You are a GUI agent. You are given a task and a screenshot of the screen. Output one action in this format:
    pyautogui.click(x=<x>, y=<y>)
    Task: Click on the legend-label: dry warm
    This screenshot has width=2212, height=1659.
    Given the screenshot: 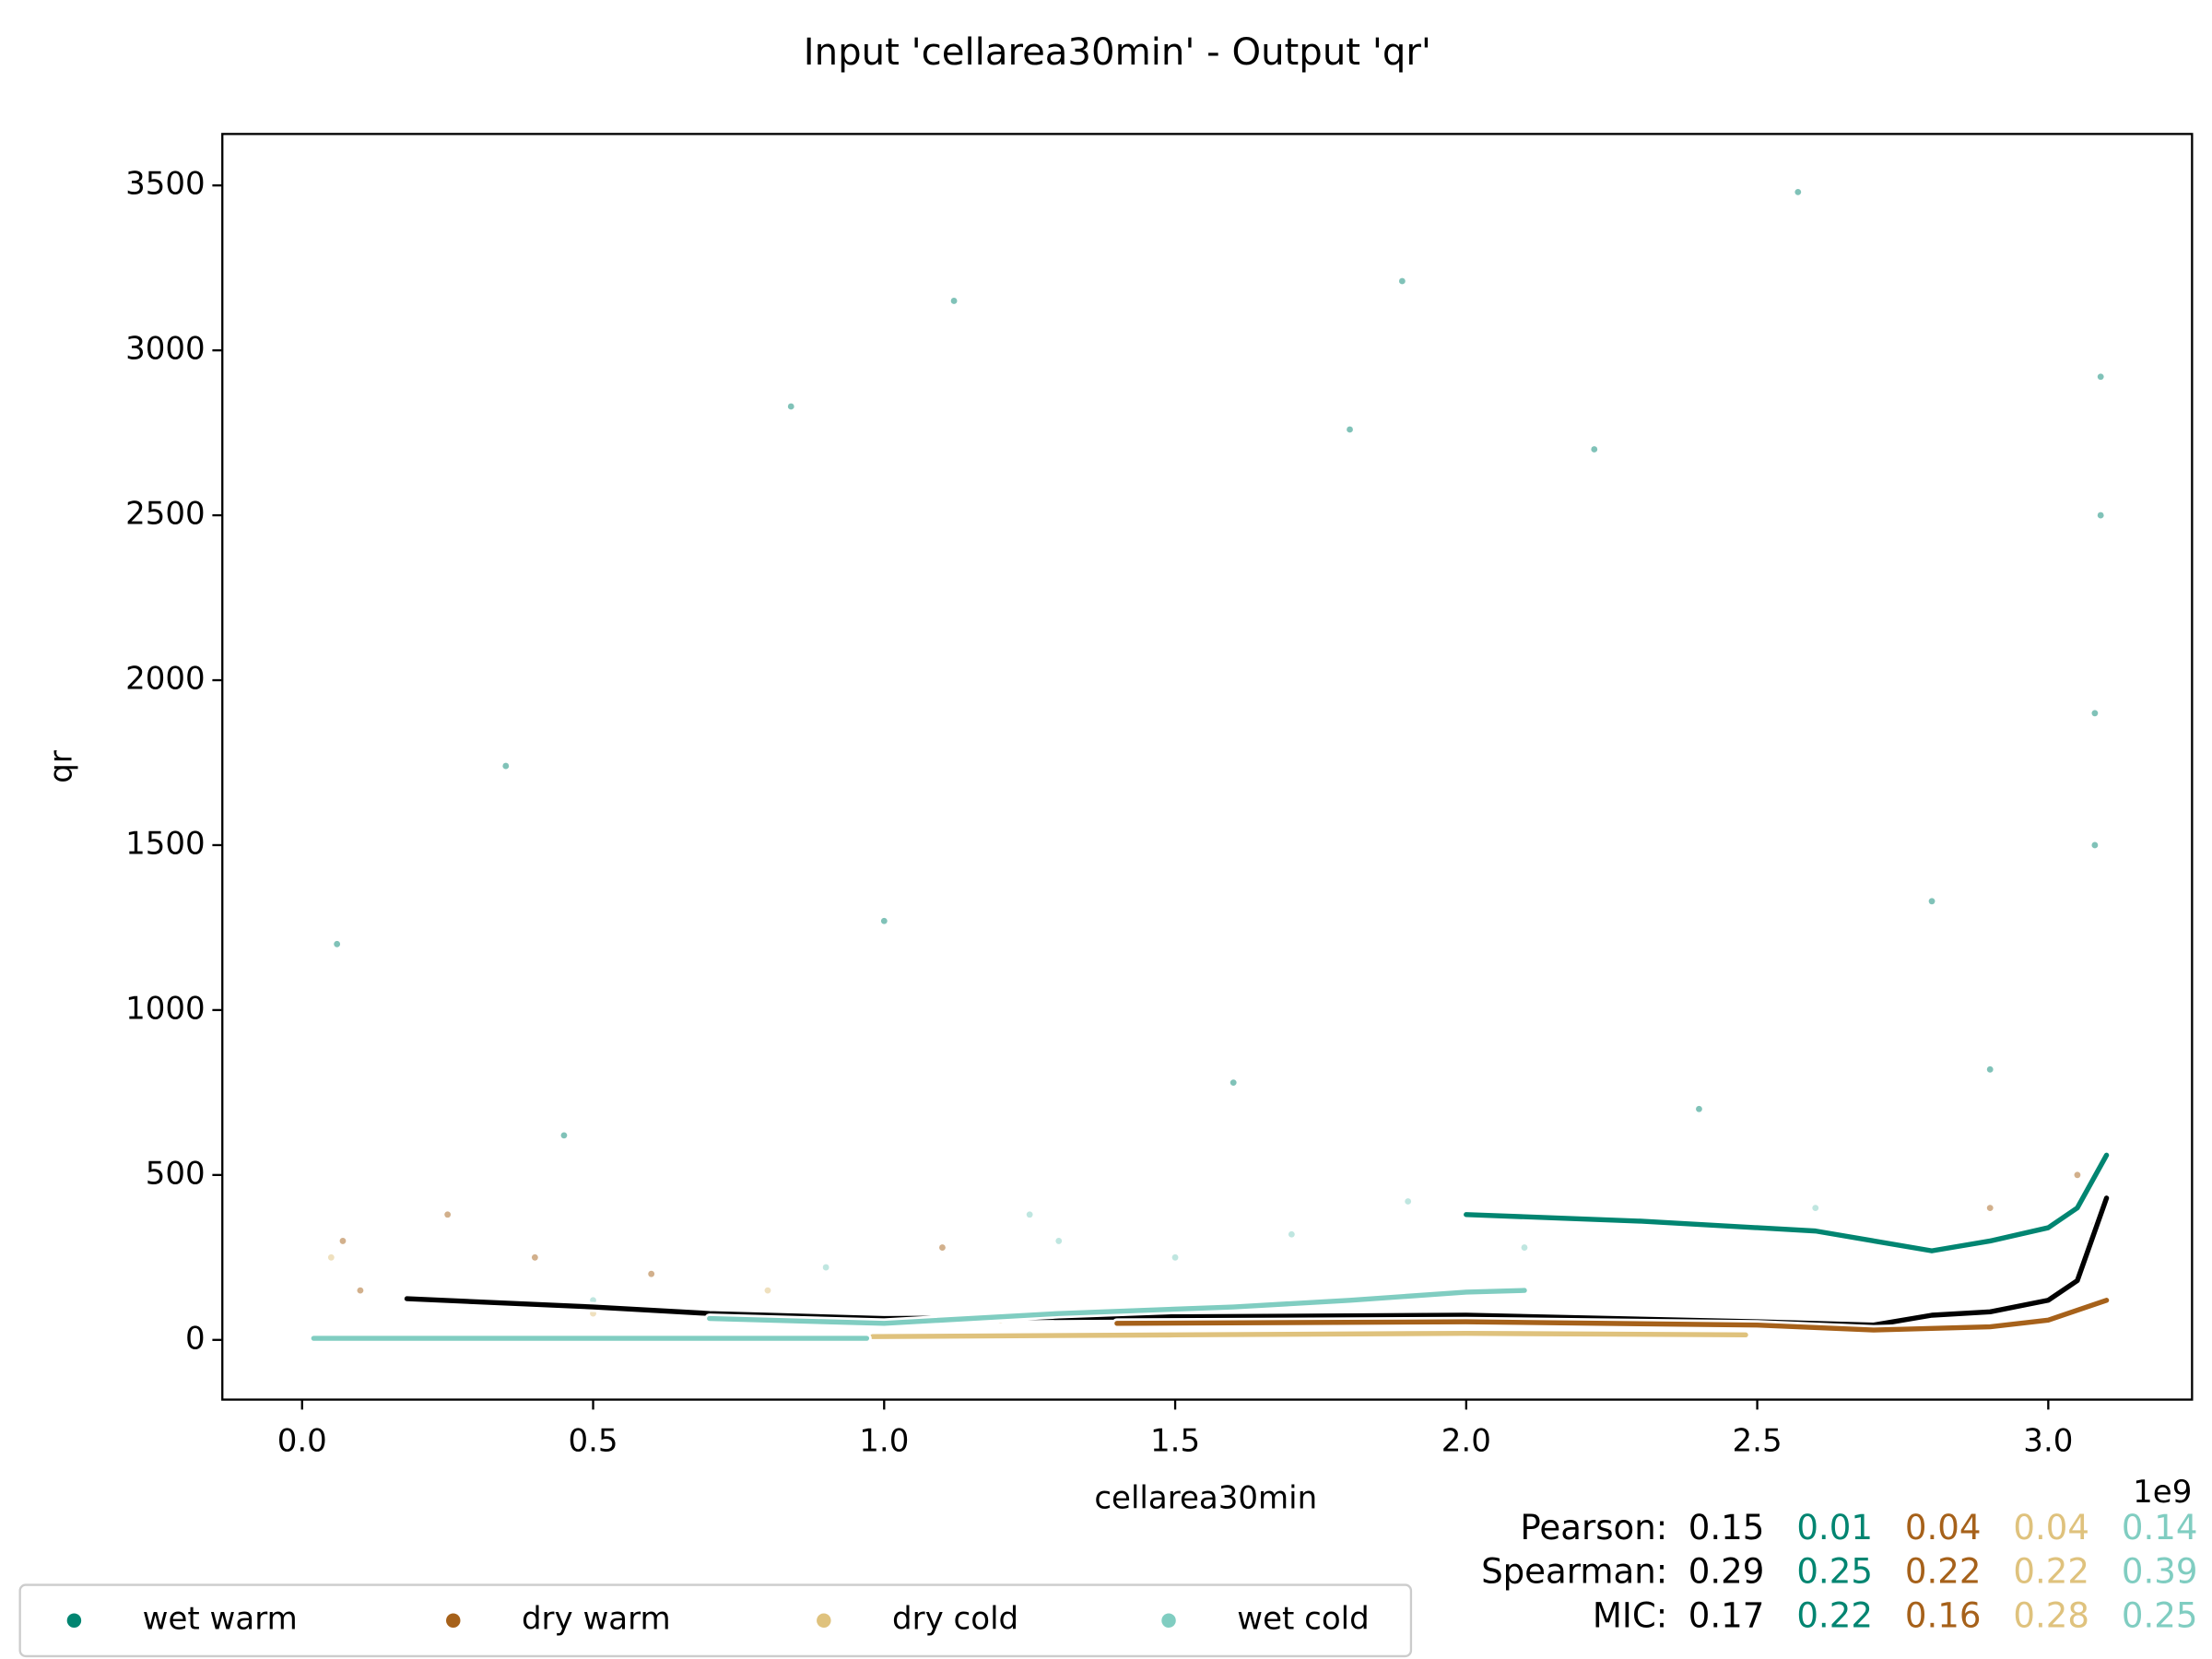 What is the action you would take?
    pyautogui.click(x=596, y=1619)
    